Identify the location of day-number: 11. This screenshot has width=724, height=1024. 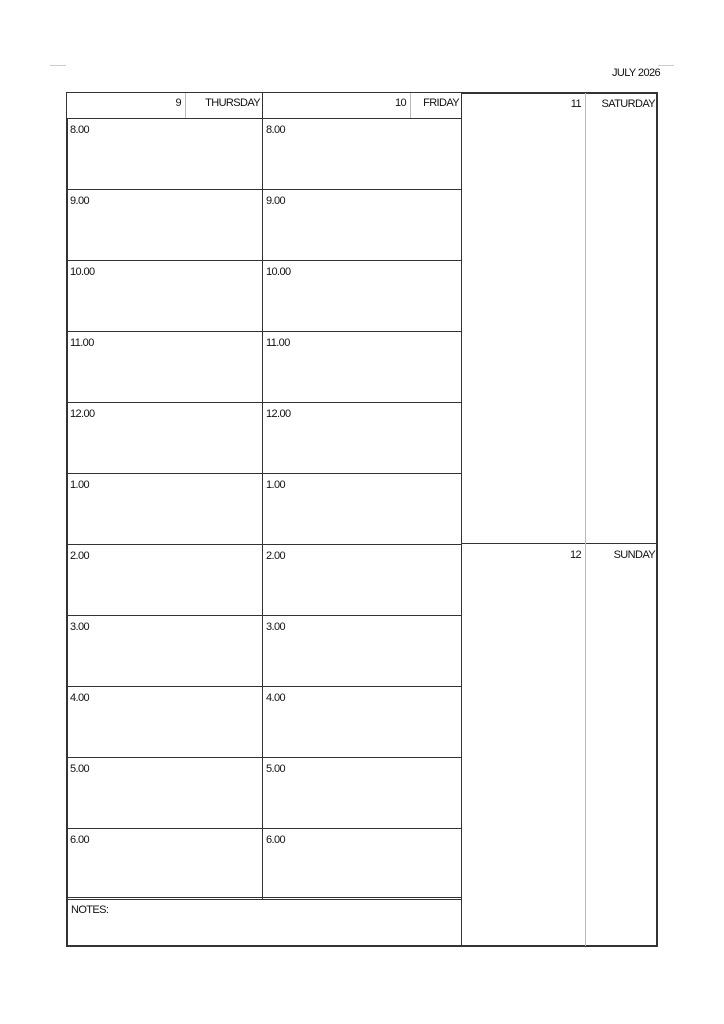
(576, 104).